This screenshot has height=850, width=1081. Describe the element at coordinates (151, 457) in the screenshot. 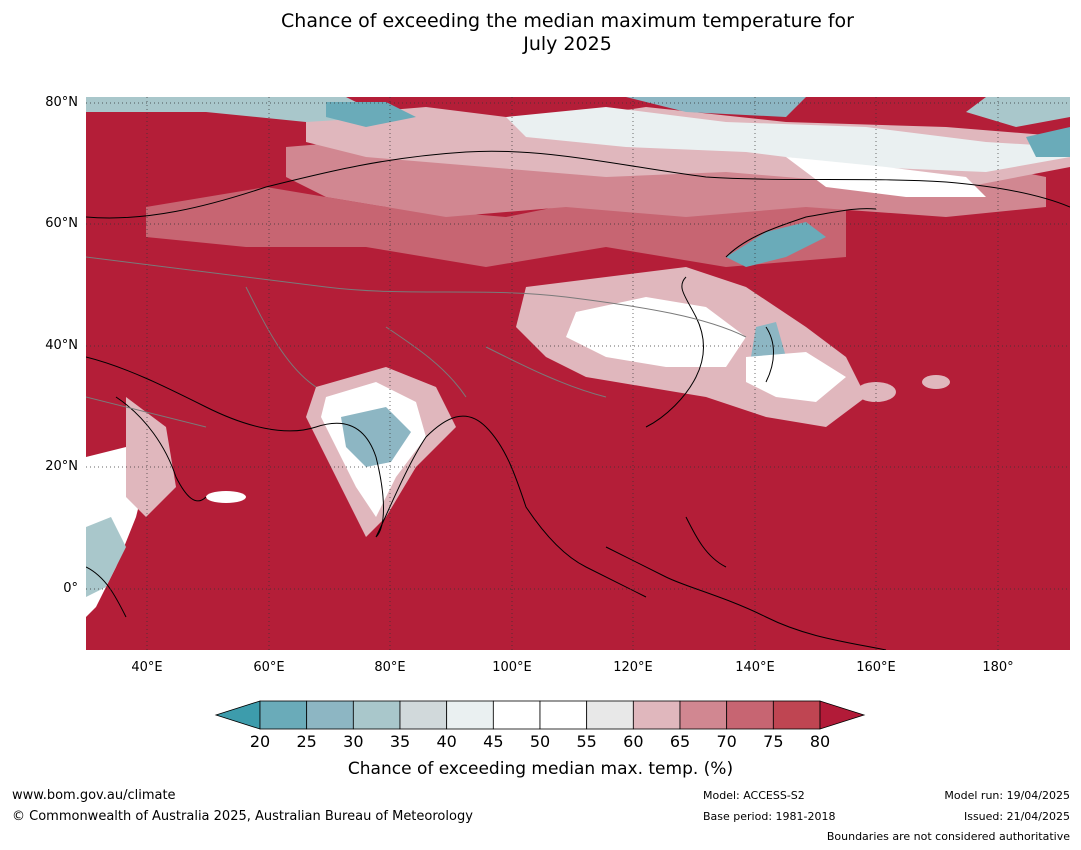

I see `region-africa-pale` at that location.